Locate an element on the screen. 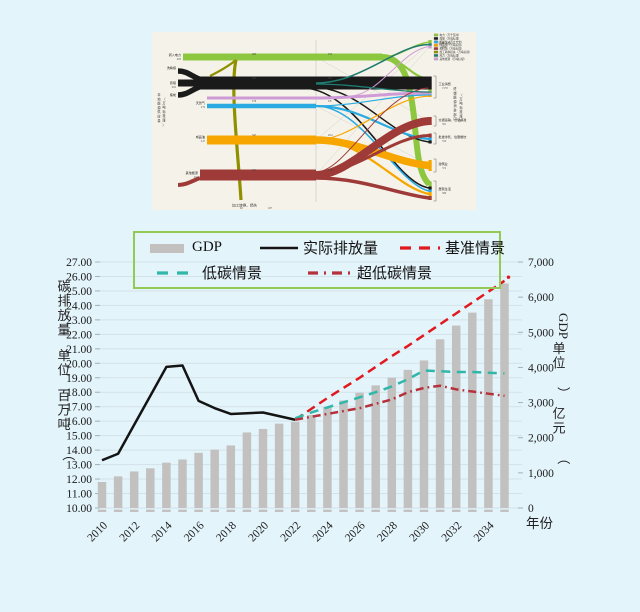 The image size is (640, 612). sankey-left-axis-title: 源 is located at coordinates (159, 107).